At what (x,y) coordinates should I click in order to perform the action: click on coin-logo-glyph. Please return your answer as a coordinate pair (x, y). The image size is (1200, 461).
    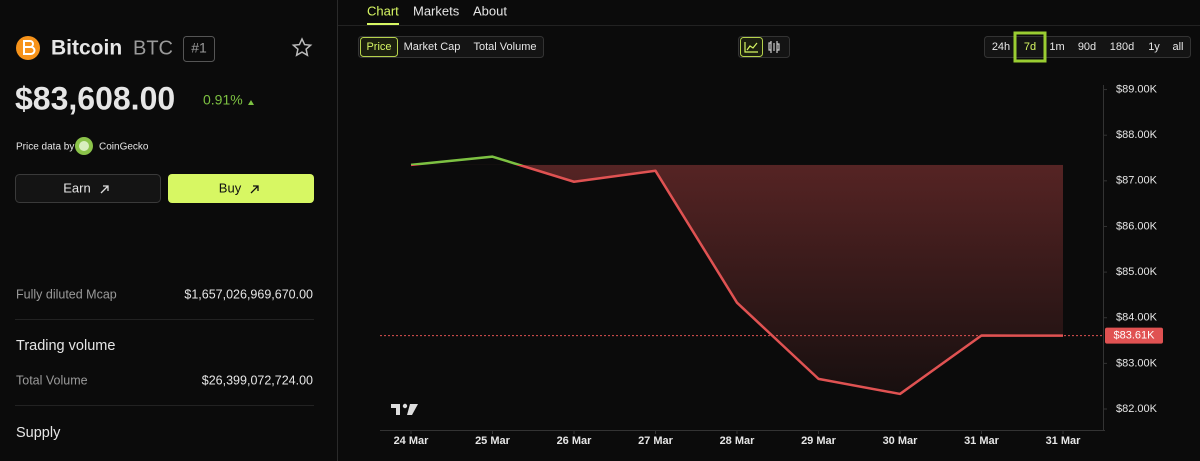
    Looking at the image, I should click on (29, 47).